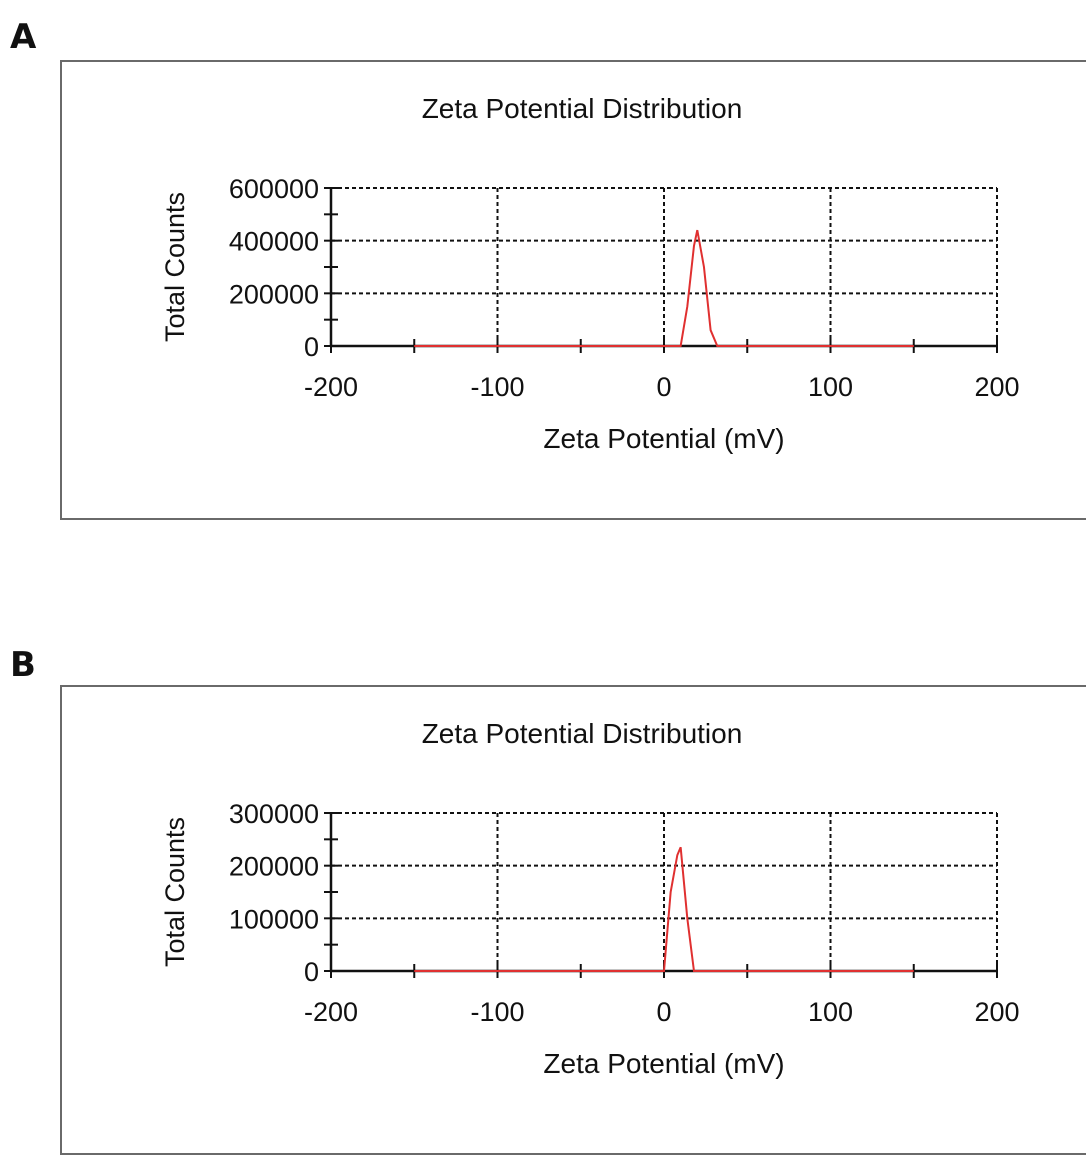 The image size is (1086, 1162). I want to click on panel-label-b: B, so click(23, 665).